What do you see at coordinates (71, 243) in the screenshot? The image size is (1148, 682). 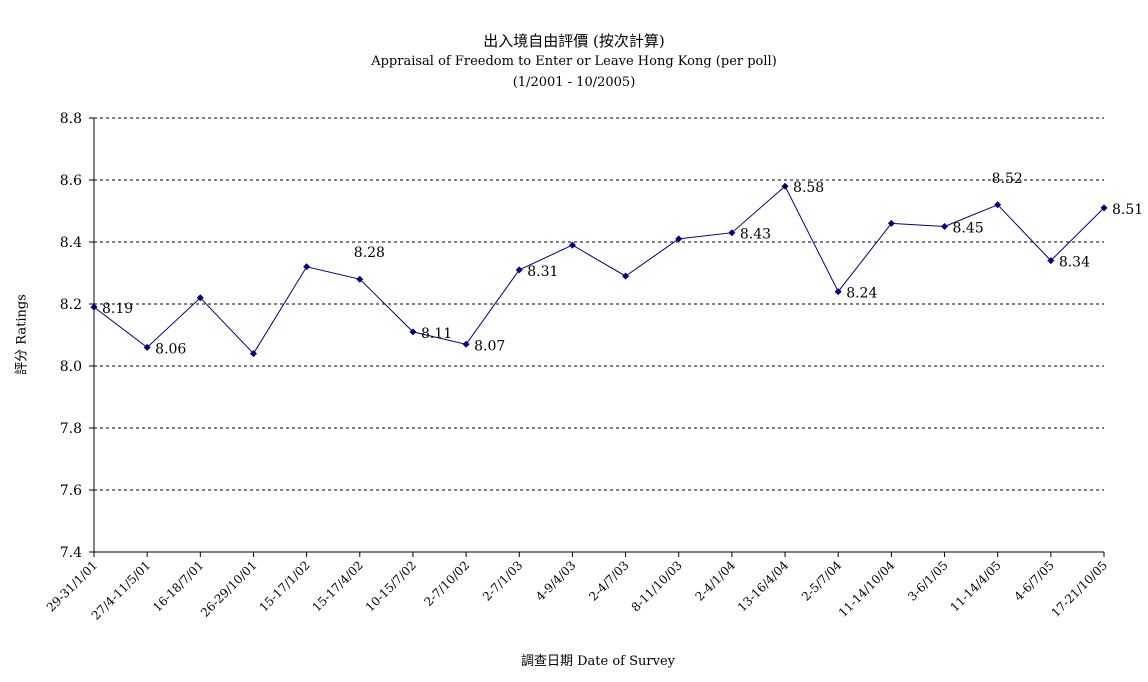 I see `y-tick-label: 8.4` at bounding box center [71, 243].